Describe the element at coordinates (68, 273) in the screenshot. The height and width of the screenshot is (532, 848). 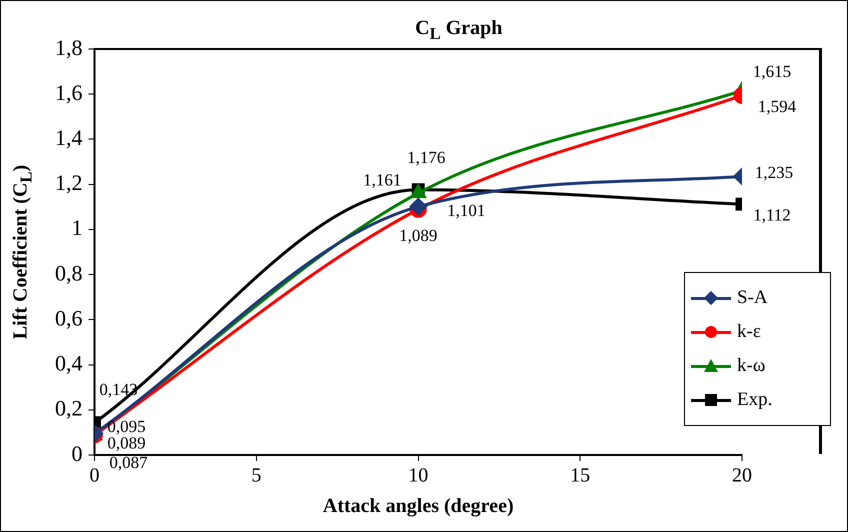
I see `y-tick-label: 0,8` at that location.